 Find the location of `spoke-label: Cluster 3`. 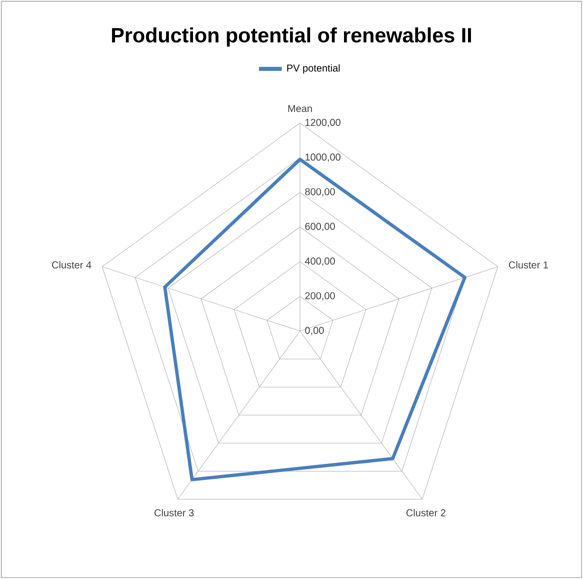

spoke-label: Cluster 3 is located at coordinates (174, 512).